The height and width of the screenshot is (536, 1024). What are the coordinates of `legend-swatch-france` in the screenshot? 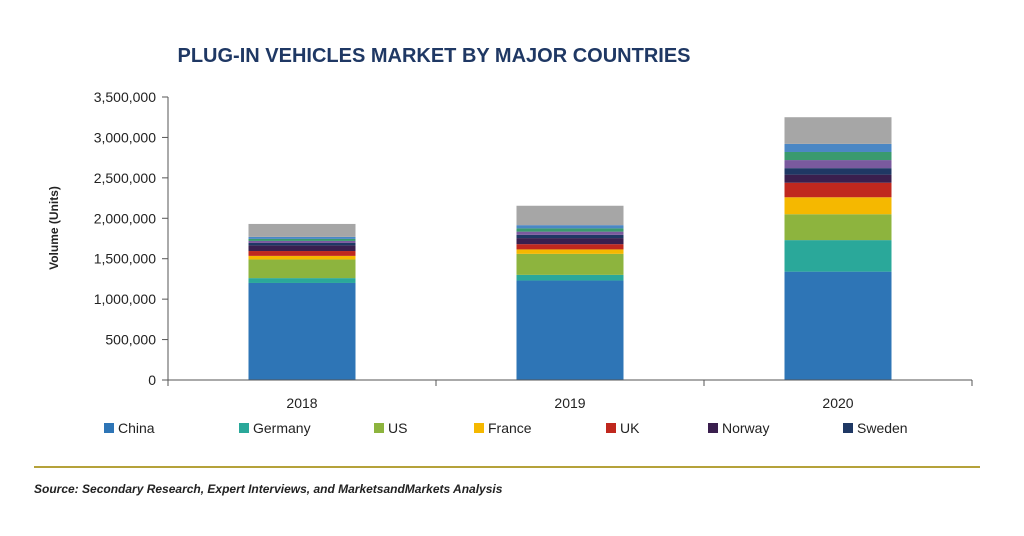 It's located at (479, 428).